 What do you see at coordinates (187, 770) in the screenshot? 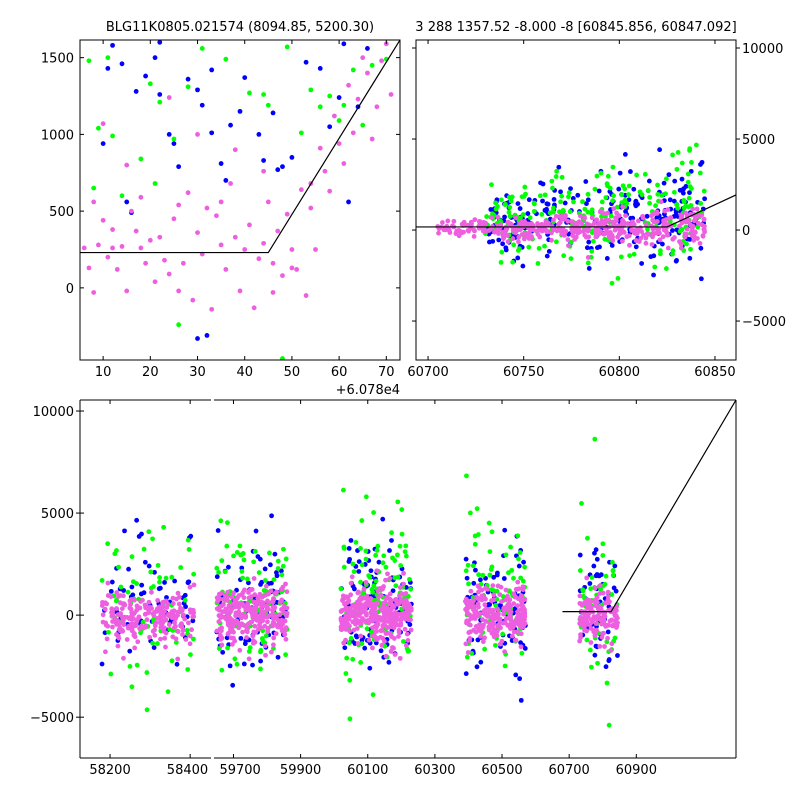
I see `x-tick-label: 58400` at bounding box center [187, 770].